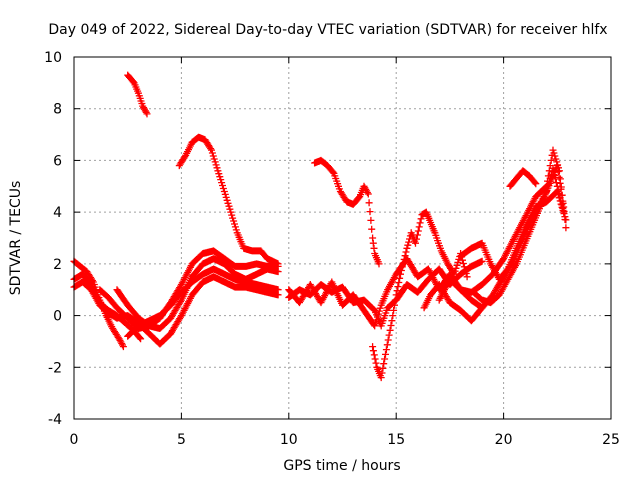 The image size is (640, 480). What do you see at coordinates (289, 440) in the screenshot?
I see `x-tick-label: 10` at bounding box center [289, 440].